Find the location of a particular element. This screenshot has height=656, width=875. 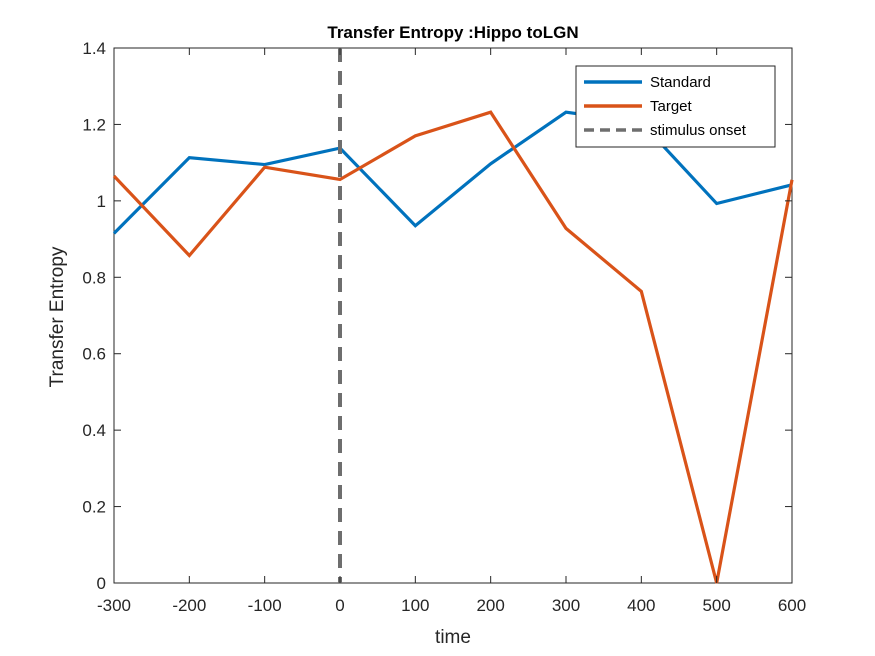

y-tick-label: 1.4 is located at coordinates (94, 48).